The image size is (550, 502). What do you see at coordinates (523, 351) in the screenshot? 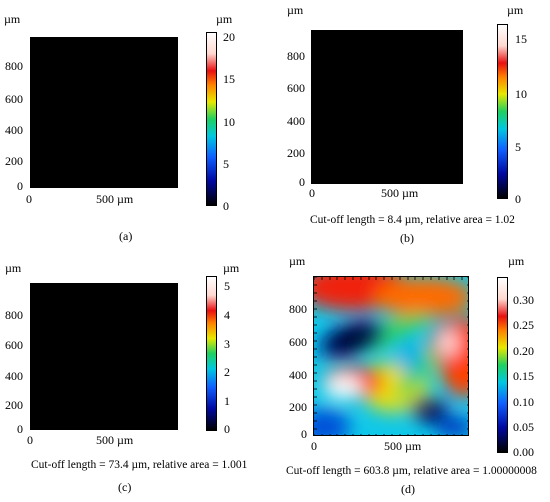
I see `cbar-tick-d-020: 0.20` at bounding box center [523, 351].